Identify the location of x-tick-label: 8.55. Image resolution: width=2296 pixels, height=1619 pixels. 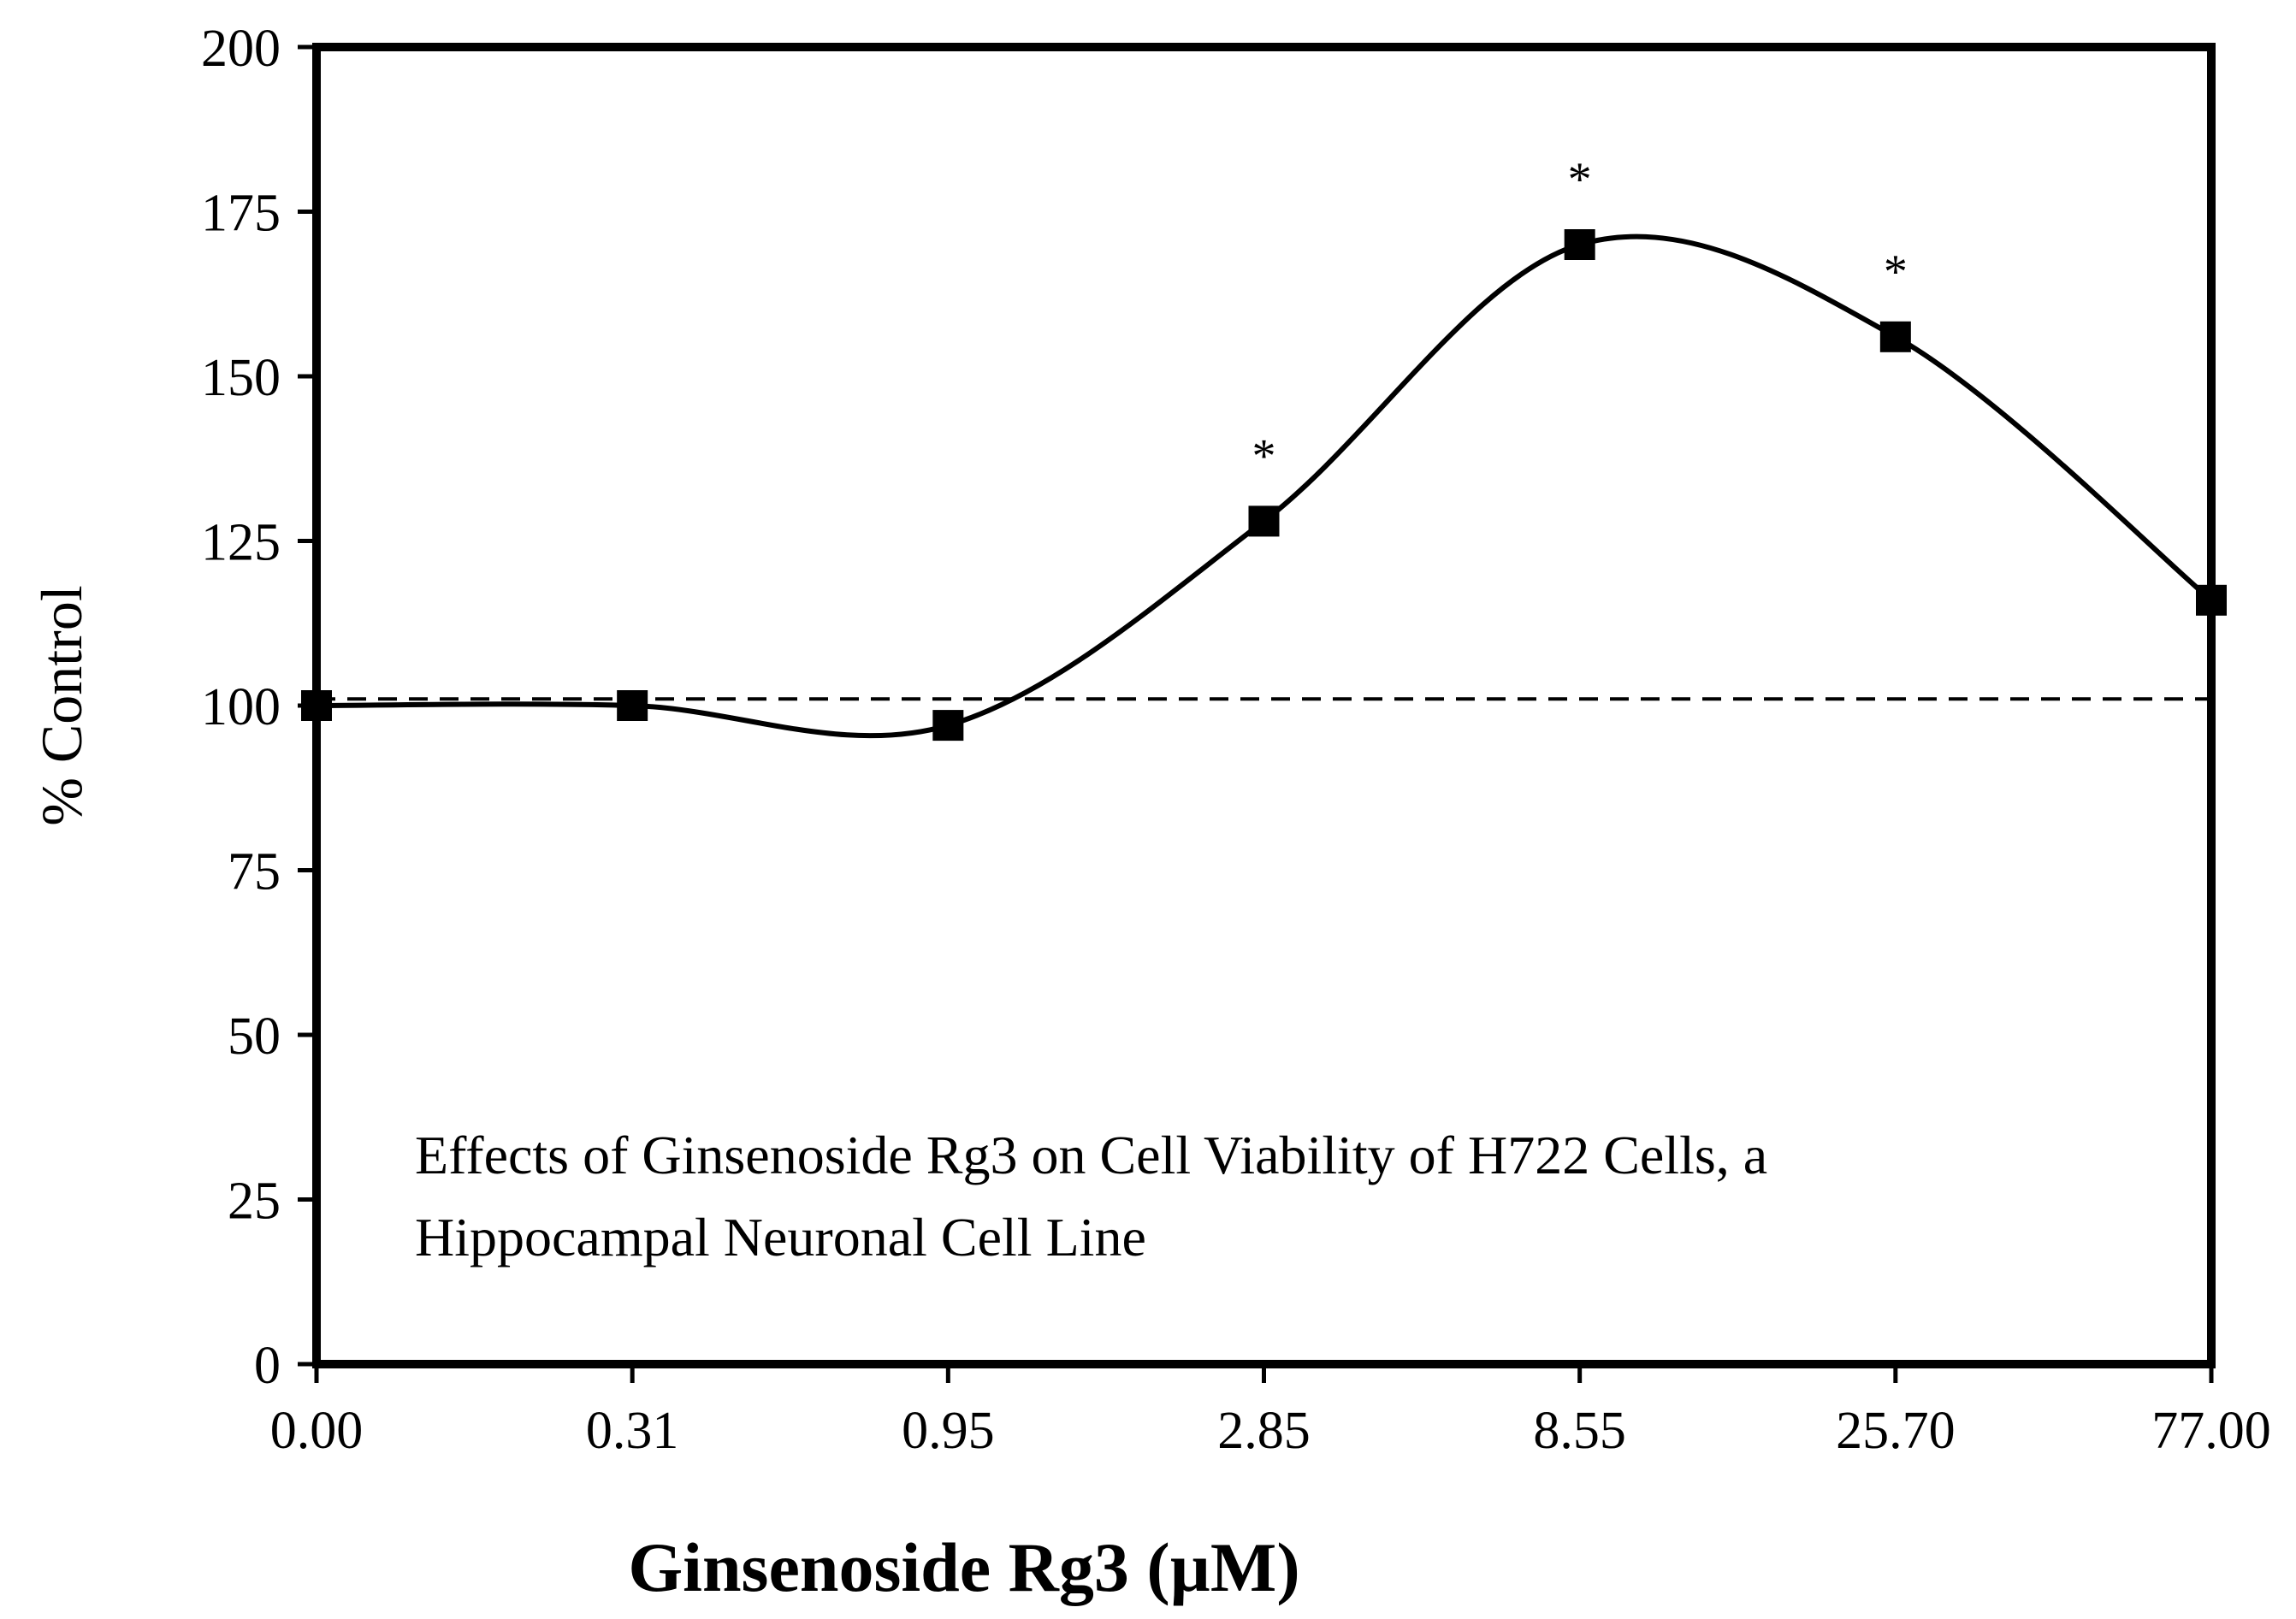
(1579, 1431).